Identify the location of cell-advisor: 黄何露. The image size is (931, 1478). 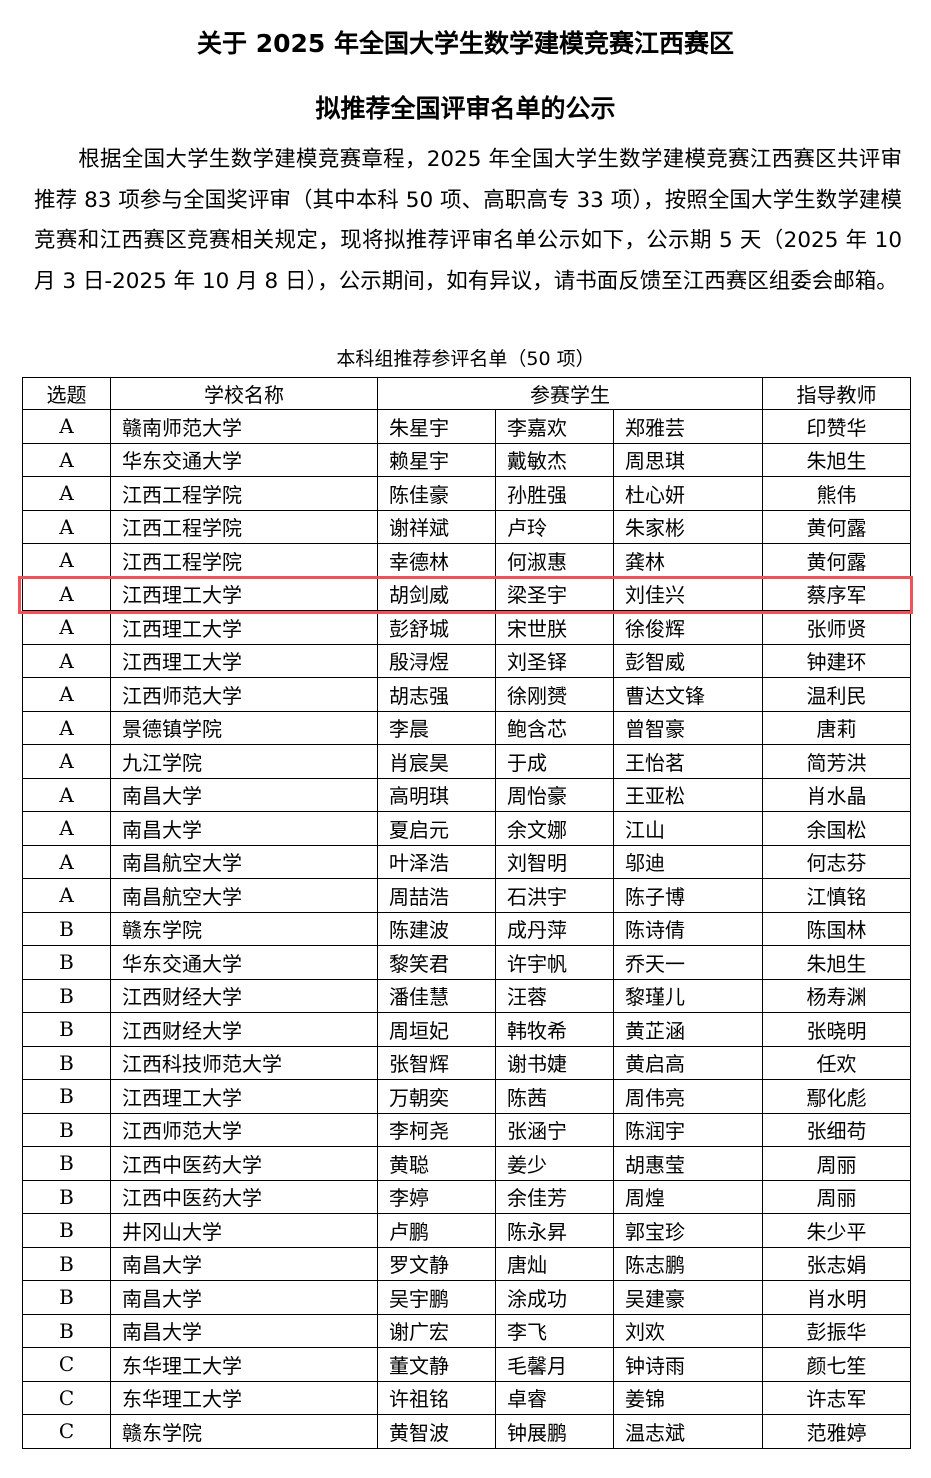
(836, 560).